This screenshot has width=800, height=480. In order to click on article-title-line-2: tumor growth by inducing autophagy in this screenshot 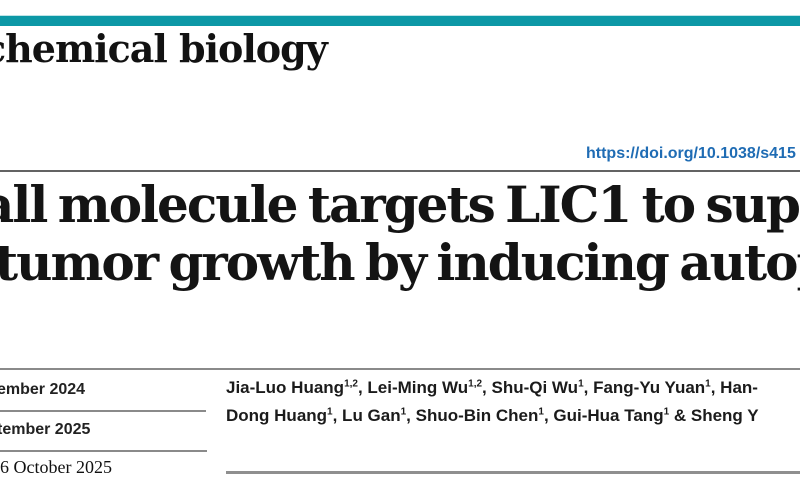, I will do `click(400, 262)`.